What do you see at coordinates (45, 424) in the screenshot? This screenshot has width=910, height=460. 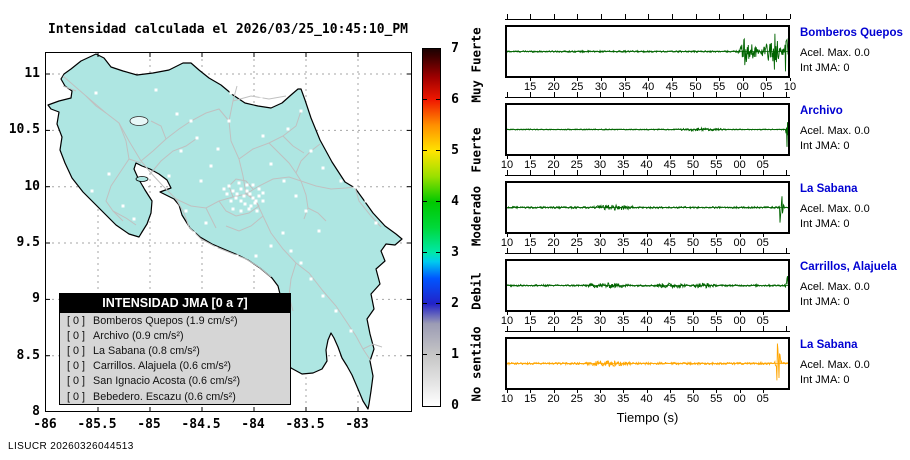 I see `map-x-tick-label: -86` at bounding box center [45, 424].